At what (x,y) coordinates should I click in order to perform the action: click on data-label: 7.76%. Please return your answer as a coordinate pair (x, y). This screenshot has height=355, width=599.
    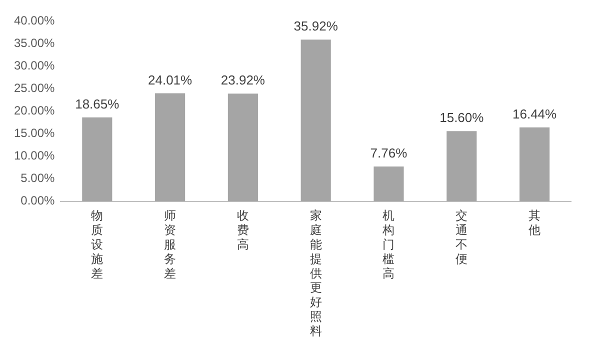
    Looking at the image, I should click on (389, 153).